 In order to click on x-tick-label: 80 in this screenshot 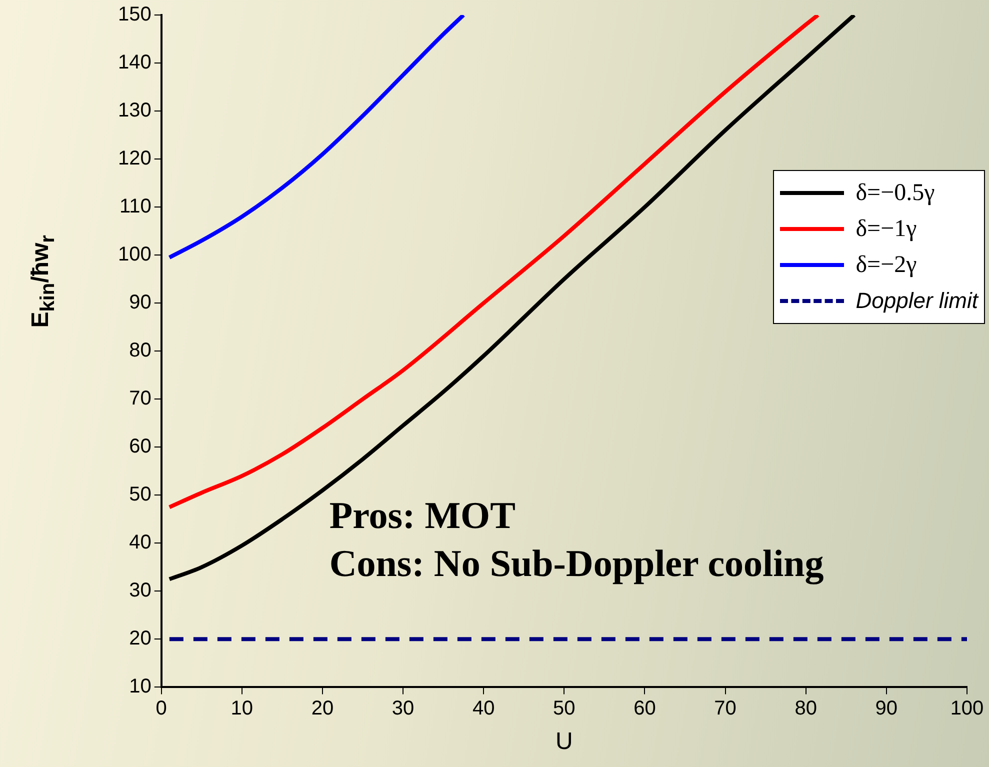, I will do `click(805, 709)`.